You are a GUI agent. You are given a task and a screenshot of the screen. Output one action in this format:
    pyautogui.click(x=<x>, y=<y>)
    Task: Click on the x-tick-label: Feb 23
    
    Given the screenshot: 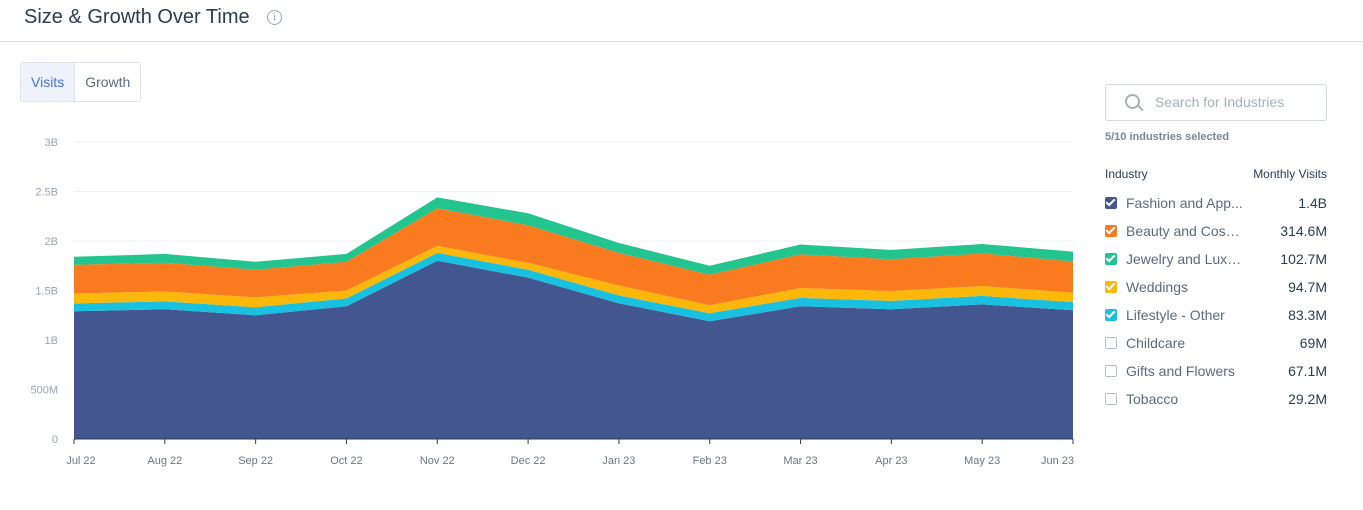 What is the action you would take?
    pyautogui.click(x=710, y=461)
    